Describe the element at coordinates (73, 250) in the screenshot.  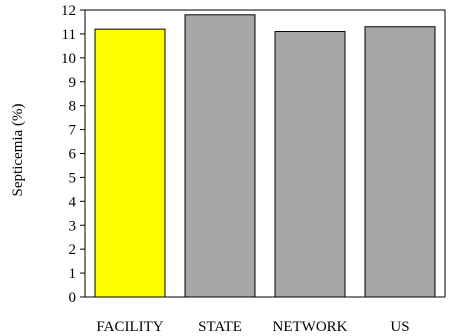
I see `y-tick-label: 2` at that location.